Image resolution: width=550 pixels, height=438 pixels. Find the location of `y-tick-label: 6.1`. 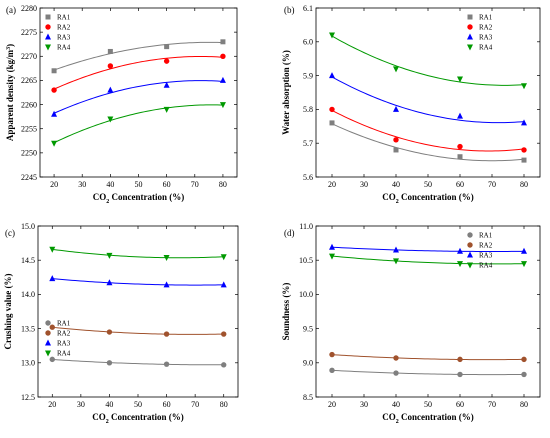

y-tick-label: 6.1 is located at coordinates (308, 8).